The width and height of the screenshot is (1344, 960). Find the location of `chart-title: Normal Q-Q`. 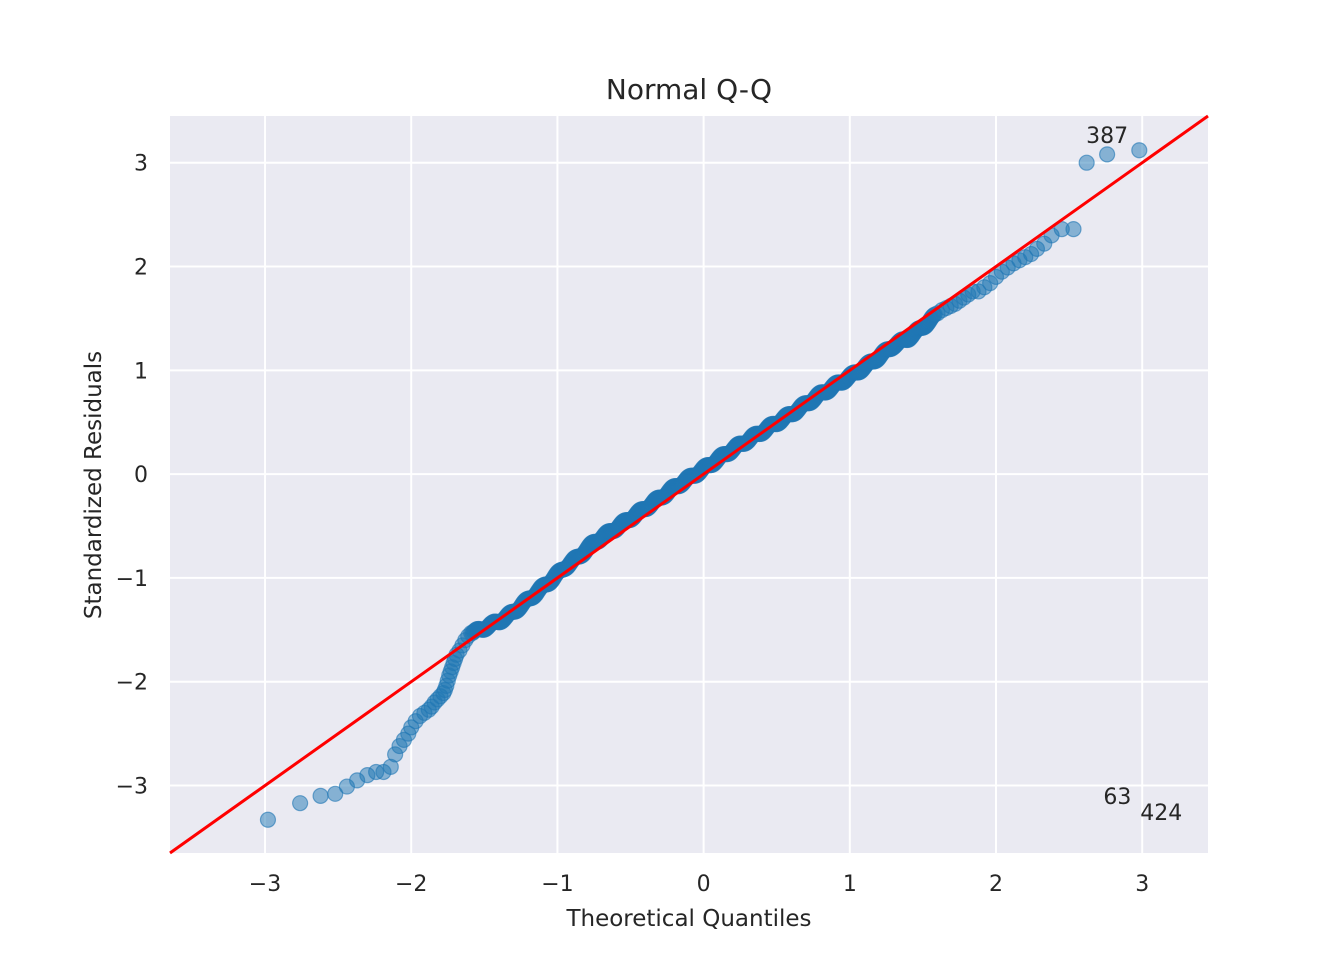

chart-title: Normal Q-Q is located at coordinates (689, 89).